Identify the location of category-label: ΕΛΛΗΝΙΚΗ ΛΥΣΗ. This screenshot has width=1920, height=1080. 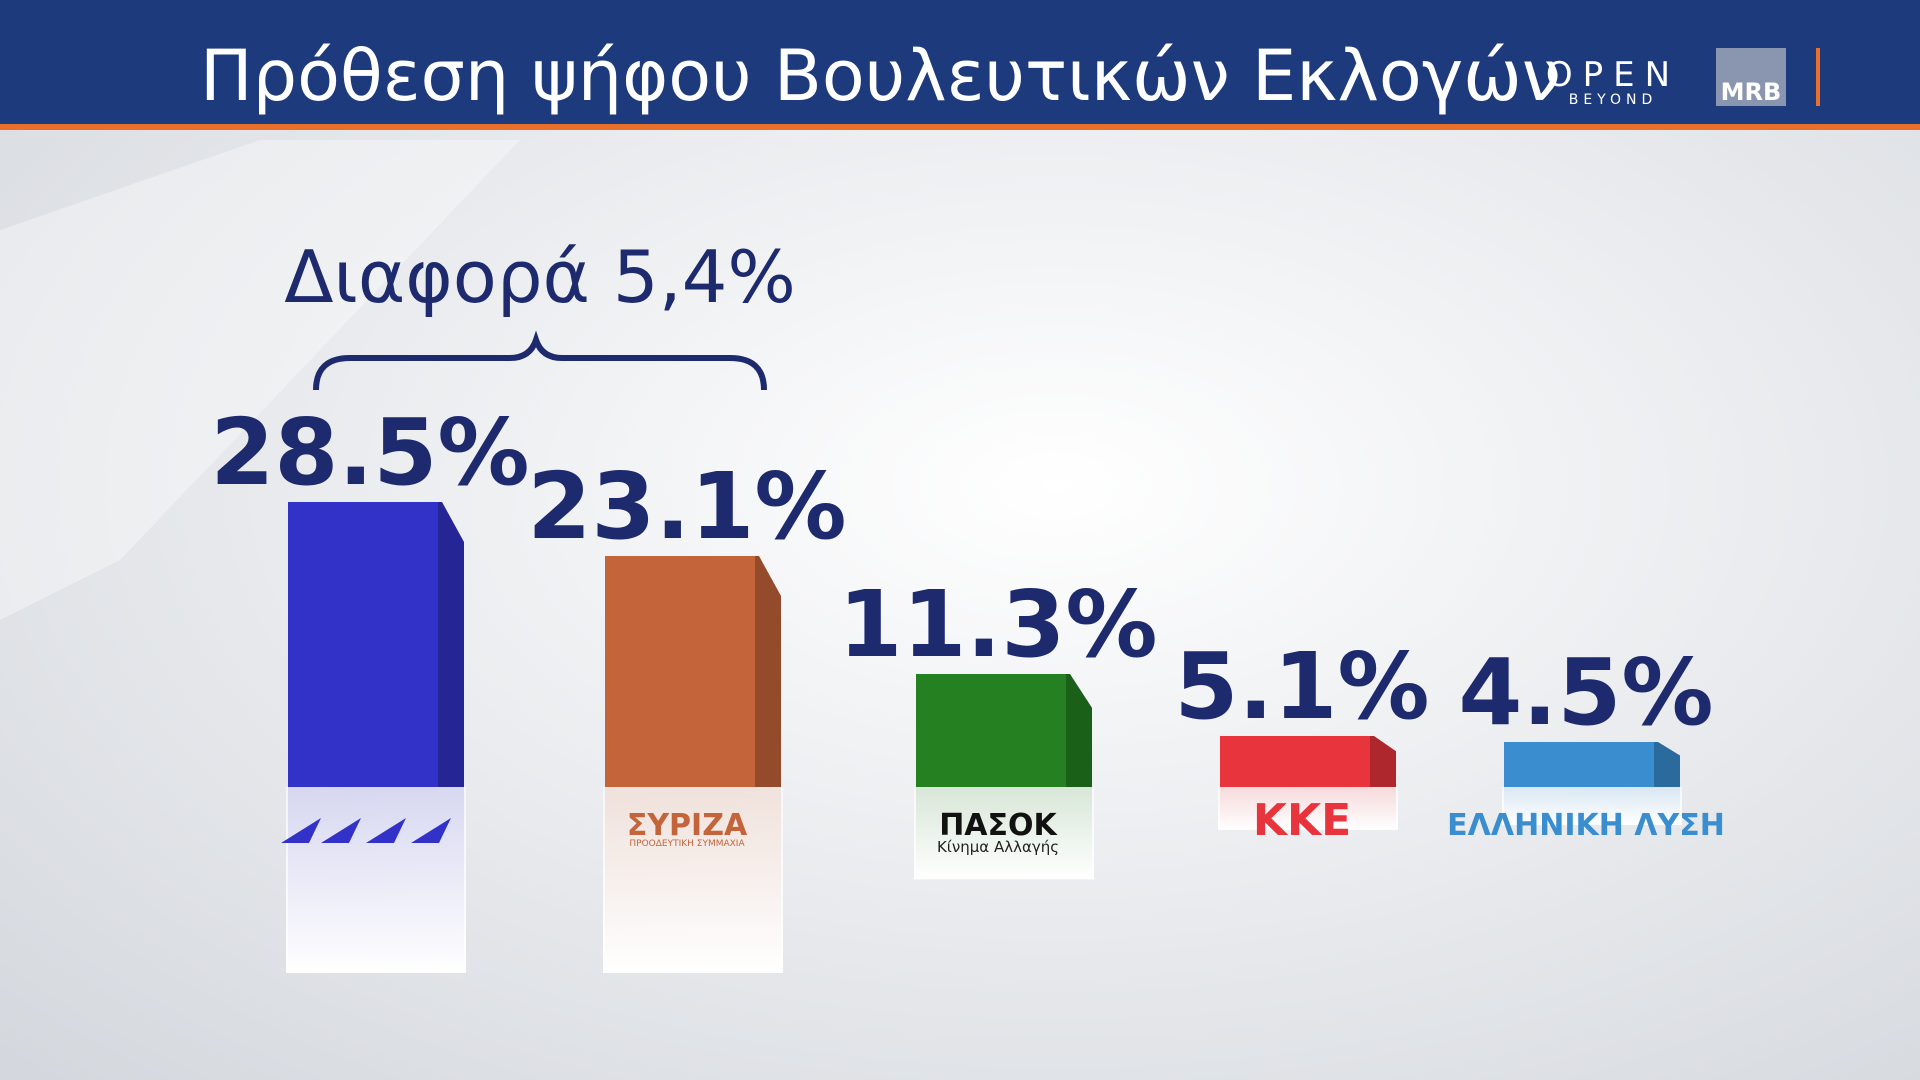
(1586, 825).